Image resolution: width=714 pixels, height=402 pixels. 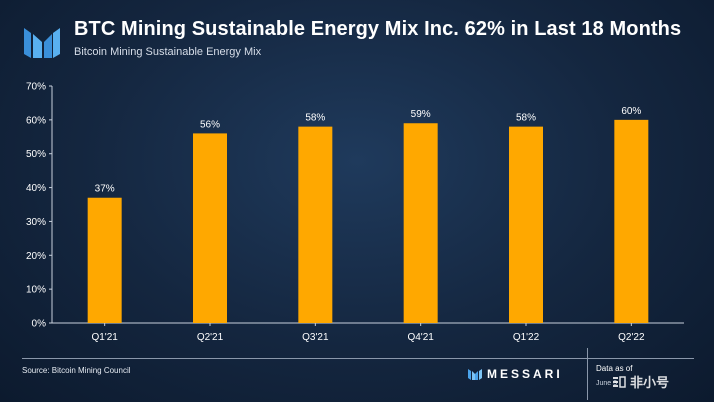 I want to click on x-tick-label: Q3'21, so click(x=315, y=337).